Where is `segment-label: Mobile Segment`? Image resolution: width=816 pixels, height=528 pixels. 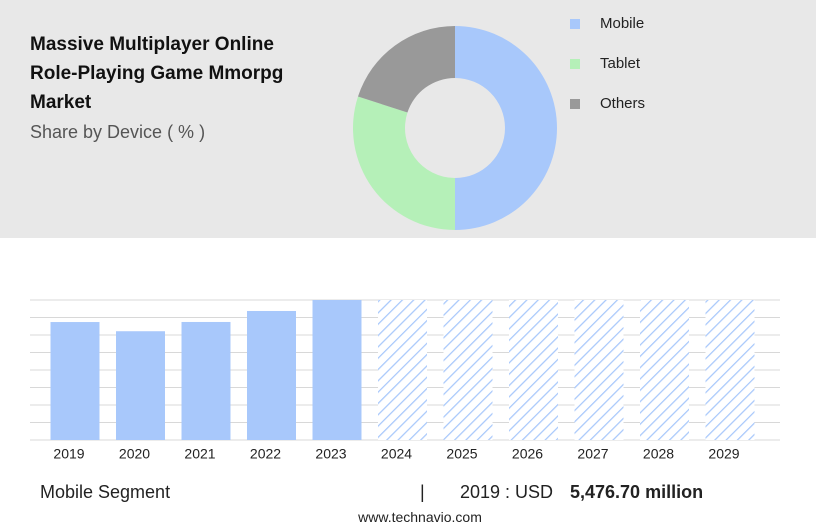
segment-label: Mobile Segment is located at coordinates (105, 492).